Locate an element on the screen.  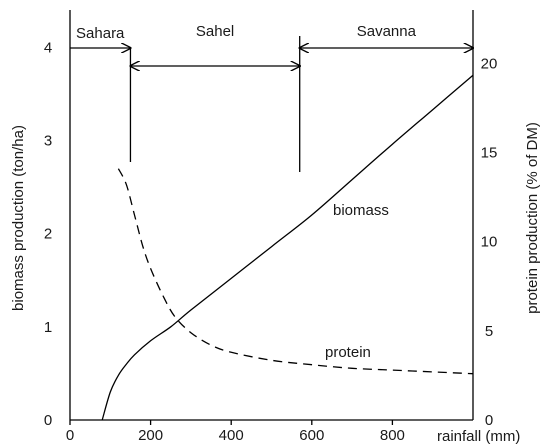
left-y-tick-label: 3 is located at coordinates (48, 140).